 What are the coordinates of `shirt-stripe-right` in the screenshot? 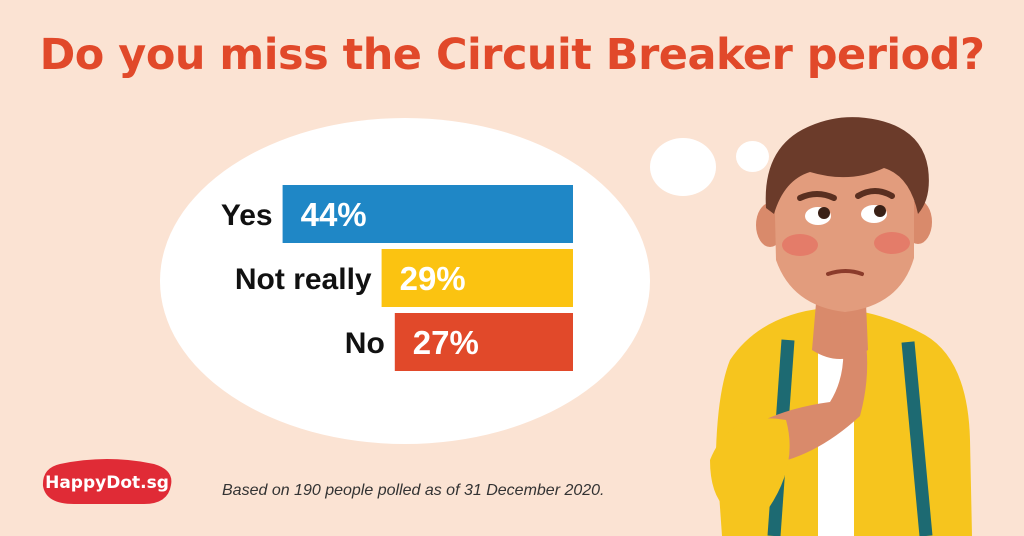 It's located at (917, 438).